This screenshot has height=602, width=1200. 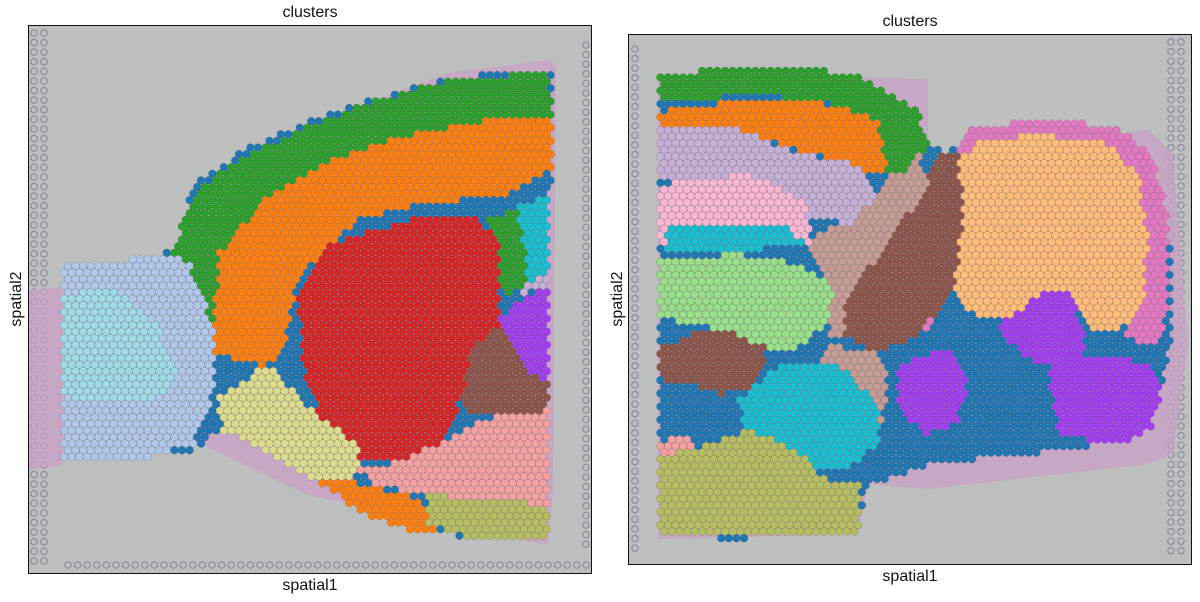 What do you see at coordinates (546, 358) in the screenshot?
I see `spot-left-2092` at bounding box center [546, 358].